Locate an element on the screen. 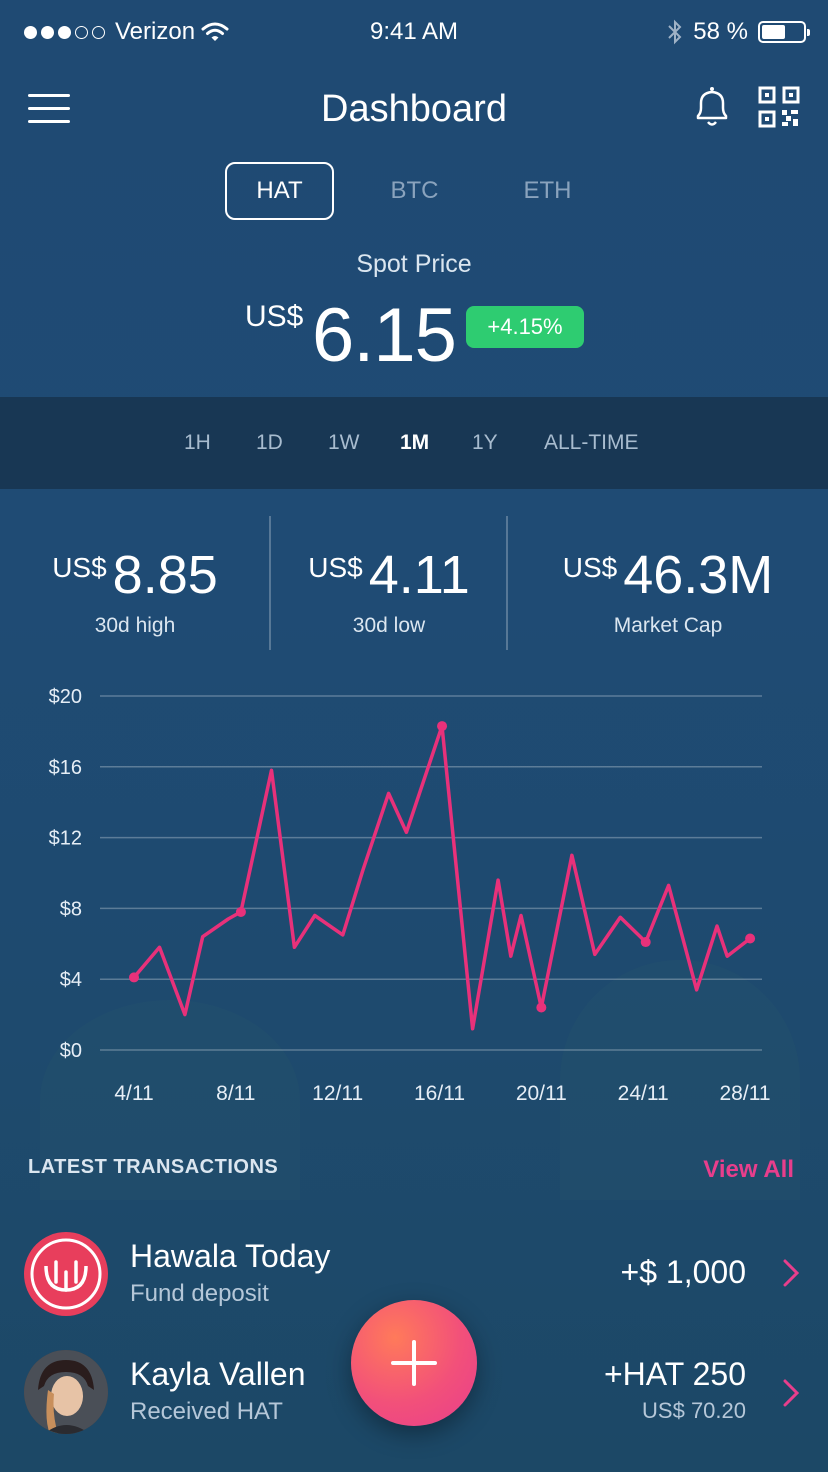  stat-30d-low: US$ 4.11 30d low is located at coordinates (389, 583).